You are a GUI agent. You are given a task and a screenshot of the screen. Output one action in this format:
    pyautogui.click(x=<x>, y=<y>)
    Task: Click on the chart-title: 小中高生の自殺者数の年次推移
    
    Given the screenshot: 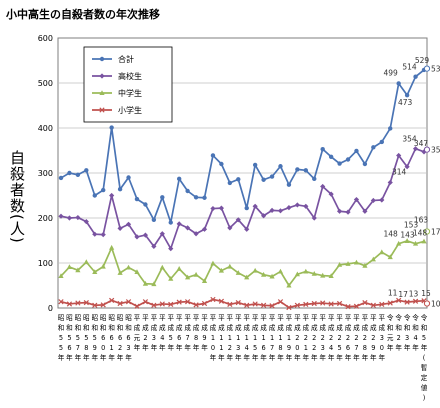 What is the action you would take?
    pyautogui.click(x=83, y=14)
    